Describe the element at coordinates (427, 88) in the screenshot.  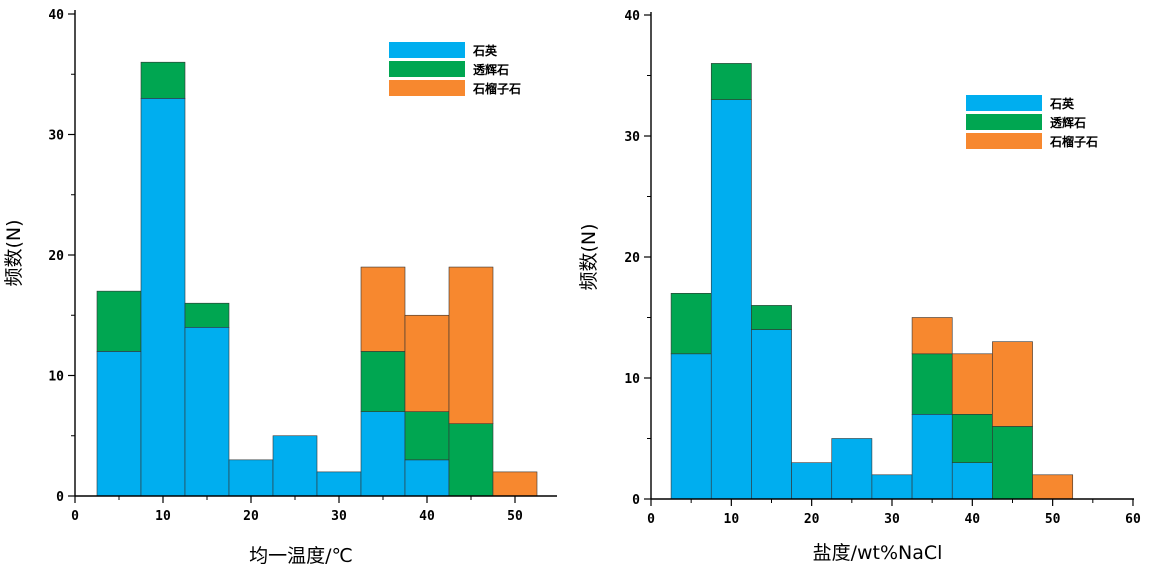
I see `chart-0-legend-swatch-garnet` at that location.